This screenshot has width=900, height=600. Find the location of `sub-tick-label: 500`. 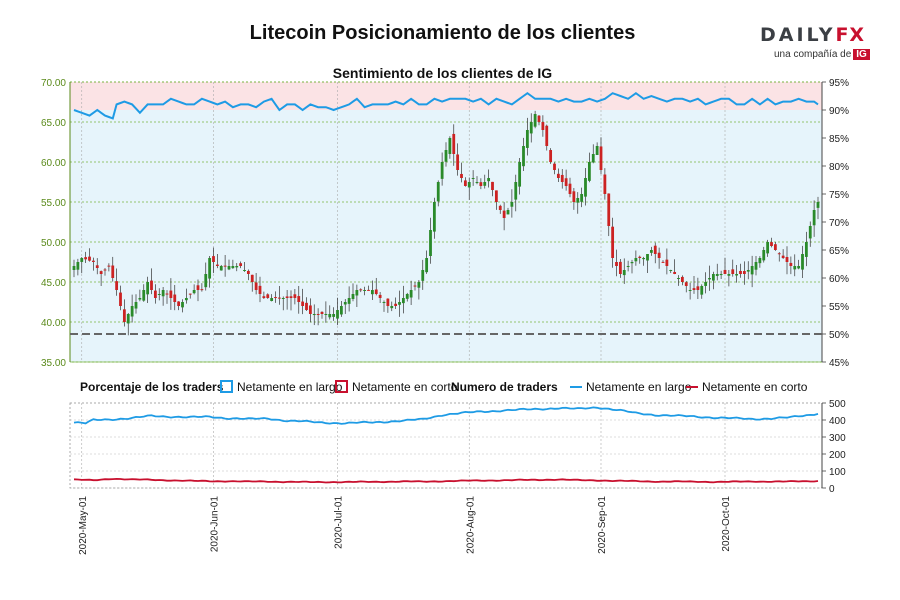

sub-tick-label: 500 is located at coordinates (837, 404).